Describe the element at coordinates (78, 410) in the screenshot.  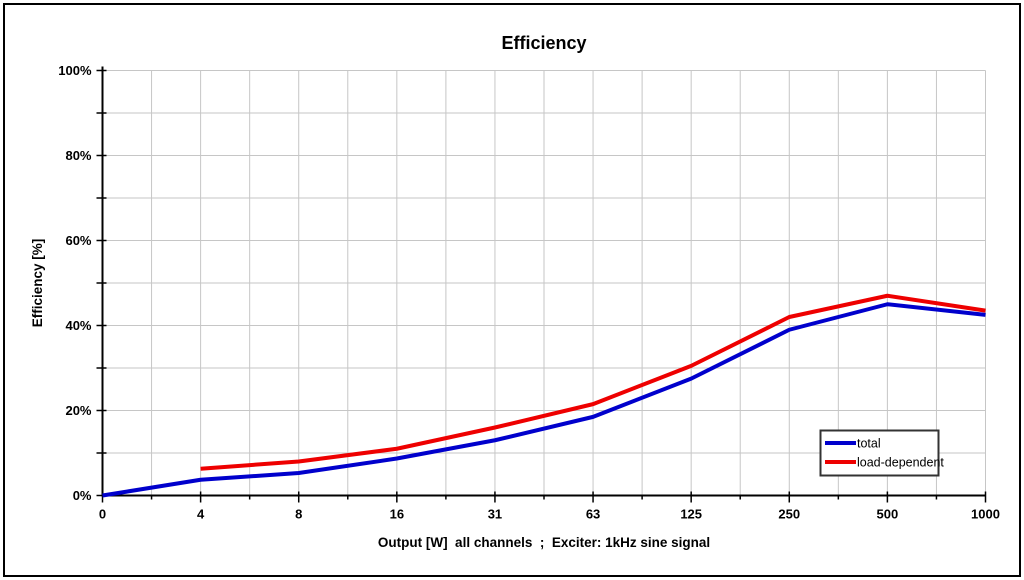
I see `y-tick-label: 20%` at that location.